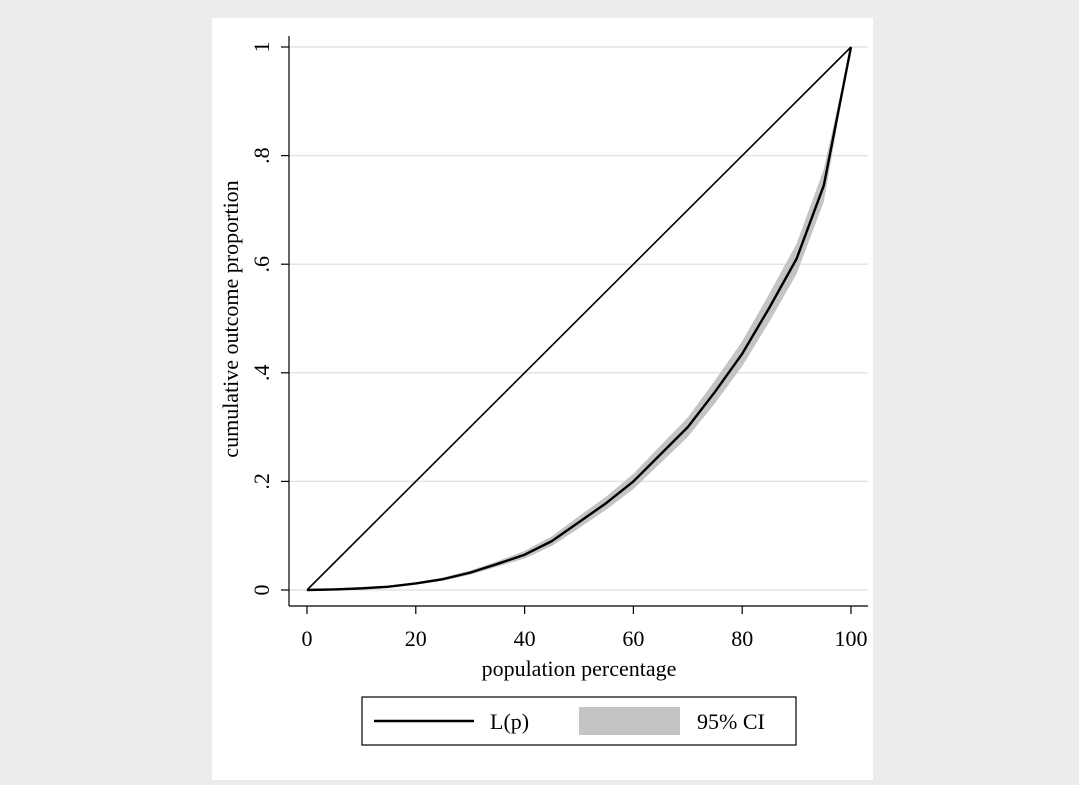 This screenshot has width=1079, height=785. I want to click on y-axis-title: cumulative outcome proportion, so click(230, 318).